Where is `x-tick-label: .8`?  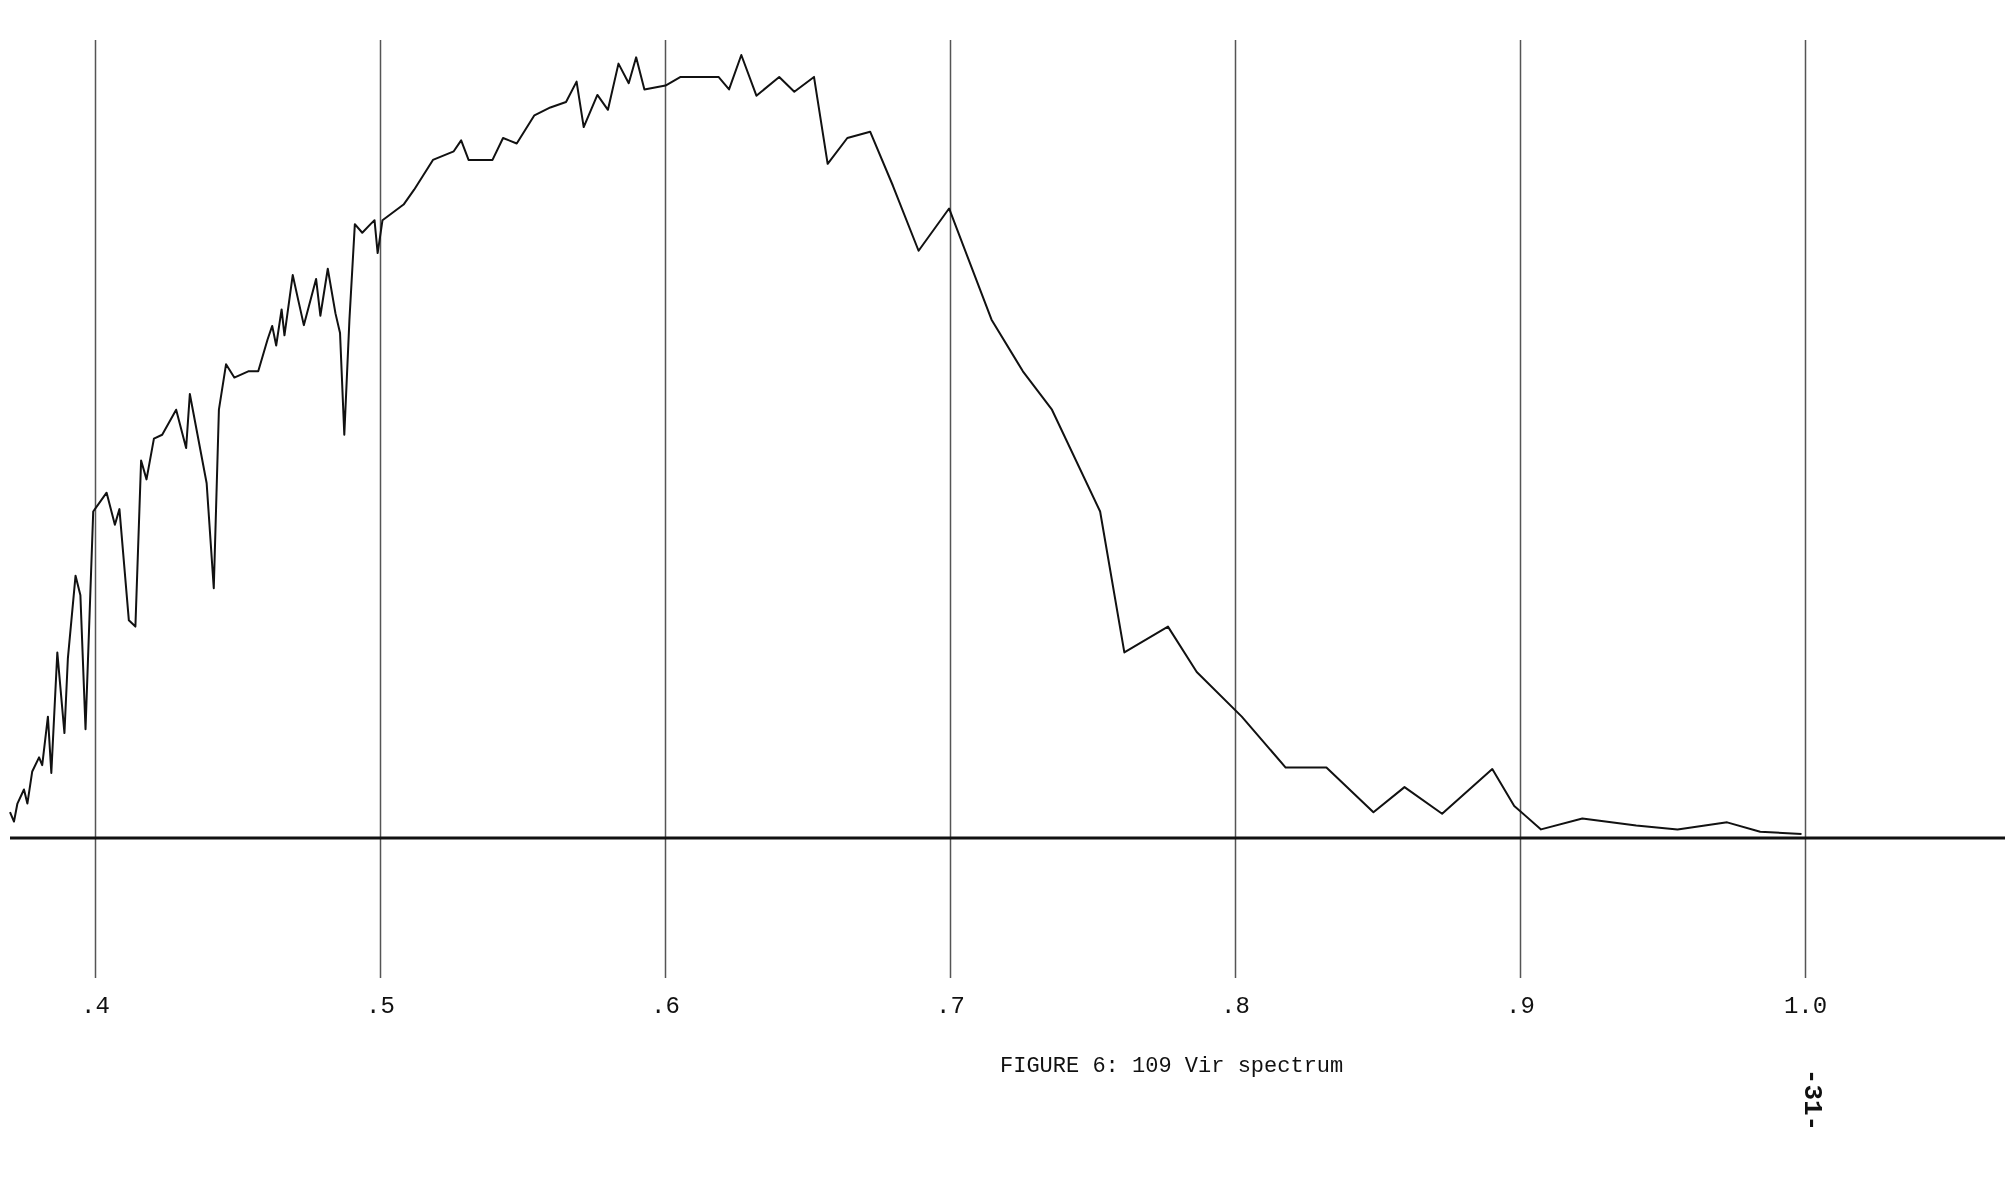 x-tick-label: .8 is located at coordinates (1235, 1006).